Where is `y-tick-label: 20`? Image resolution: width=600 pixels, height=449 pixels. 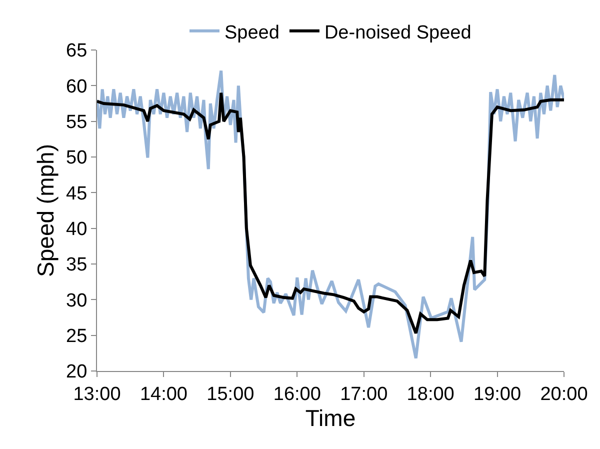 y-tick-label: 20 is located at coordinates (77, 372).